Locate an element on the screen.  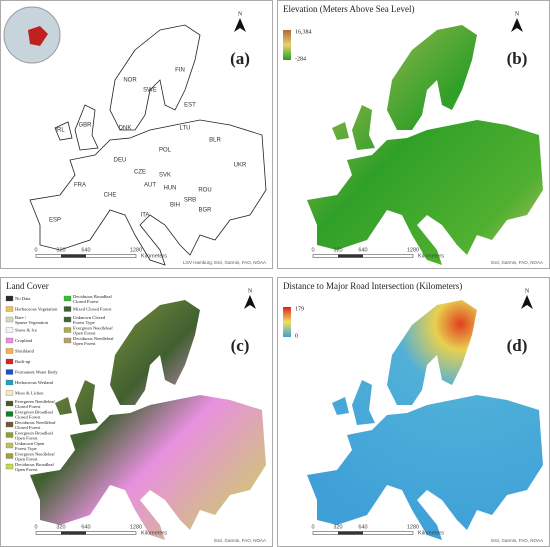
panel-title: Elevation (Meters Above Sea Level) is located at coordinates (348, 9).